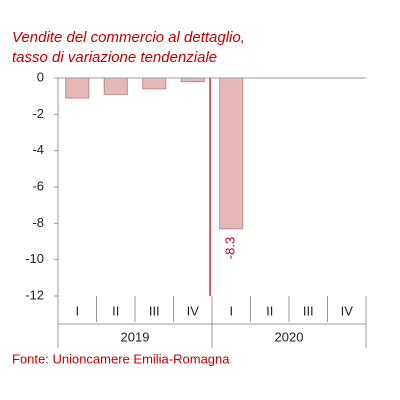 This screenshot has height=400, width=400. What do you see at coordinates (38, 149) in the screenshot?
I see `y-tick-label: -4` at bounding box center [38, 149].